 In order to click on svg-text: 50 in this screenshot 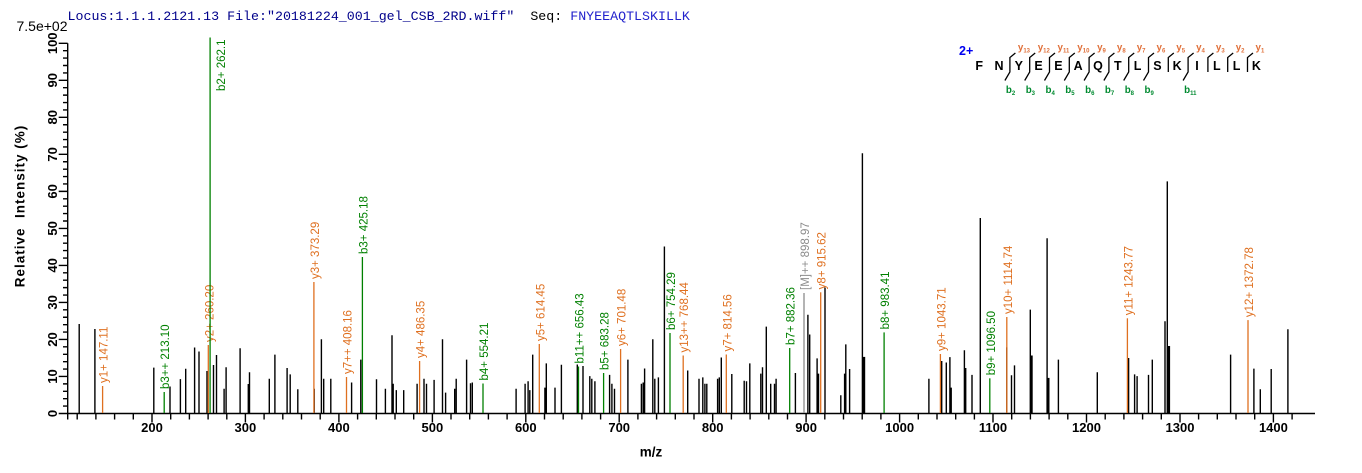, I will do `click(52, 228)`.